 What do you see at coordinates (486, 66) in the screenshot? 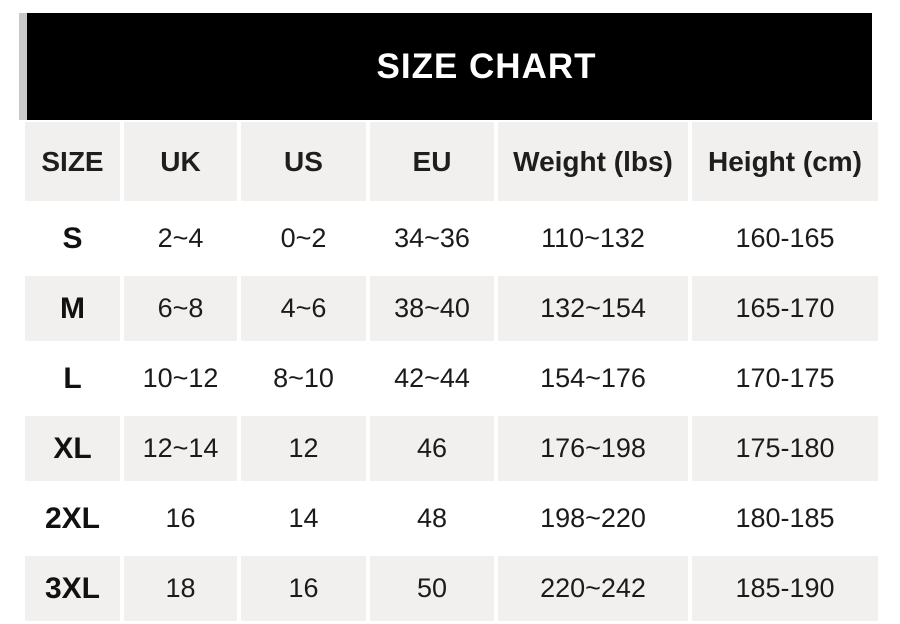
I see `page-title: SIZE CHART` at bounding box center [486, 66].